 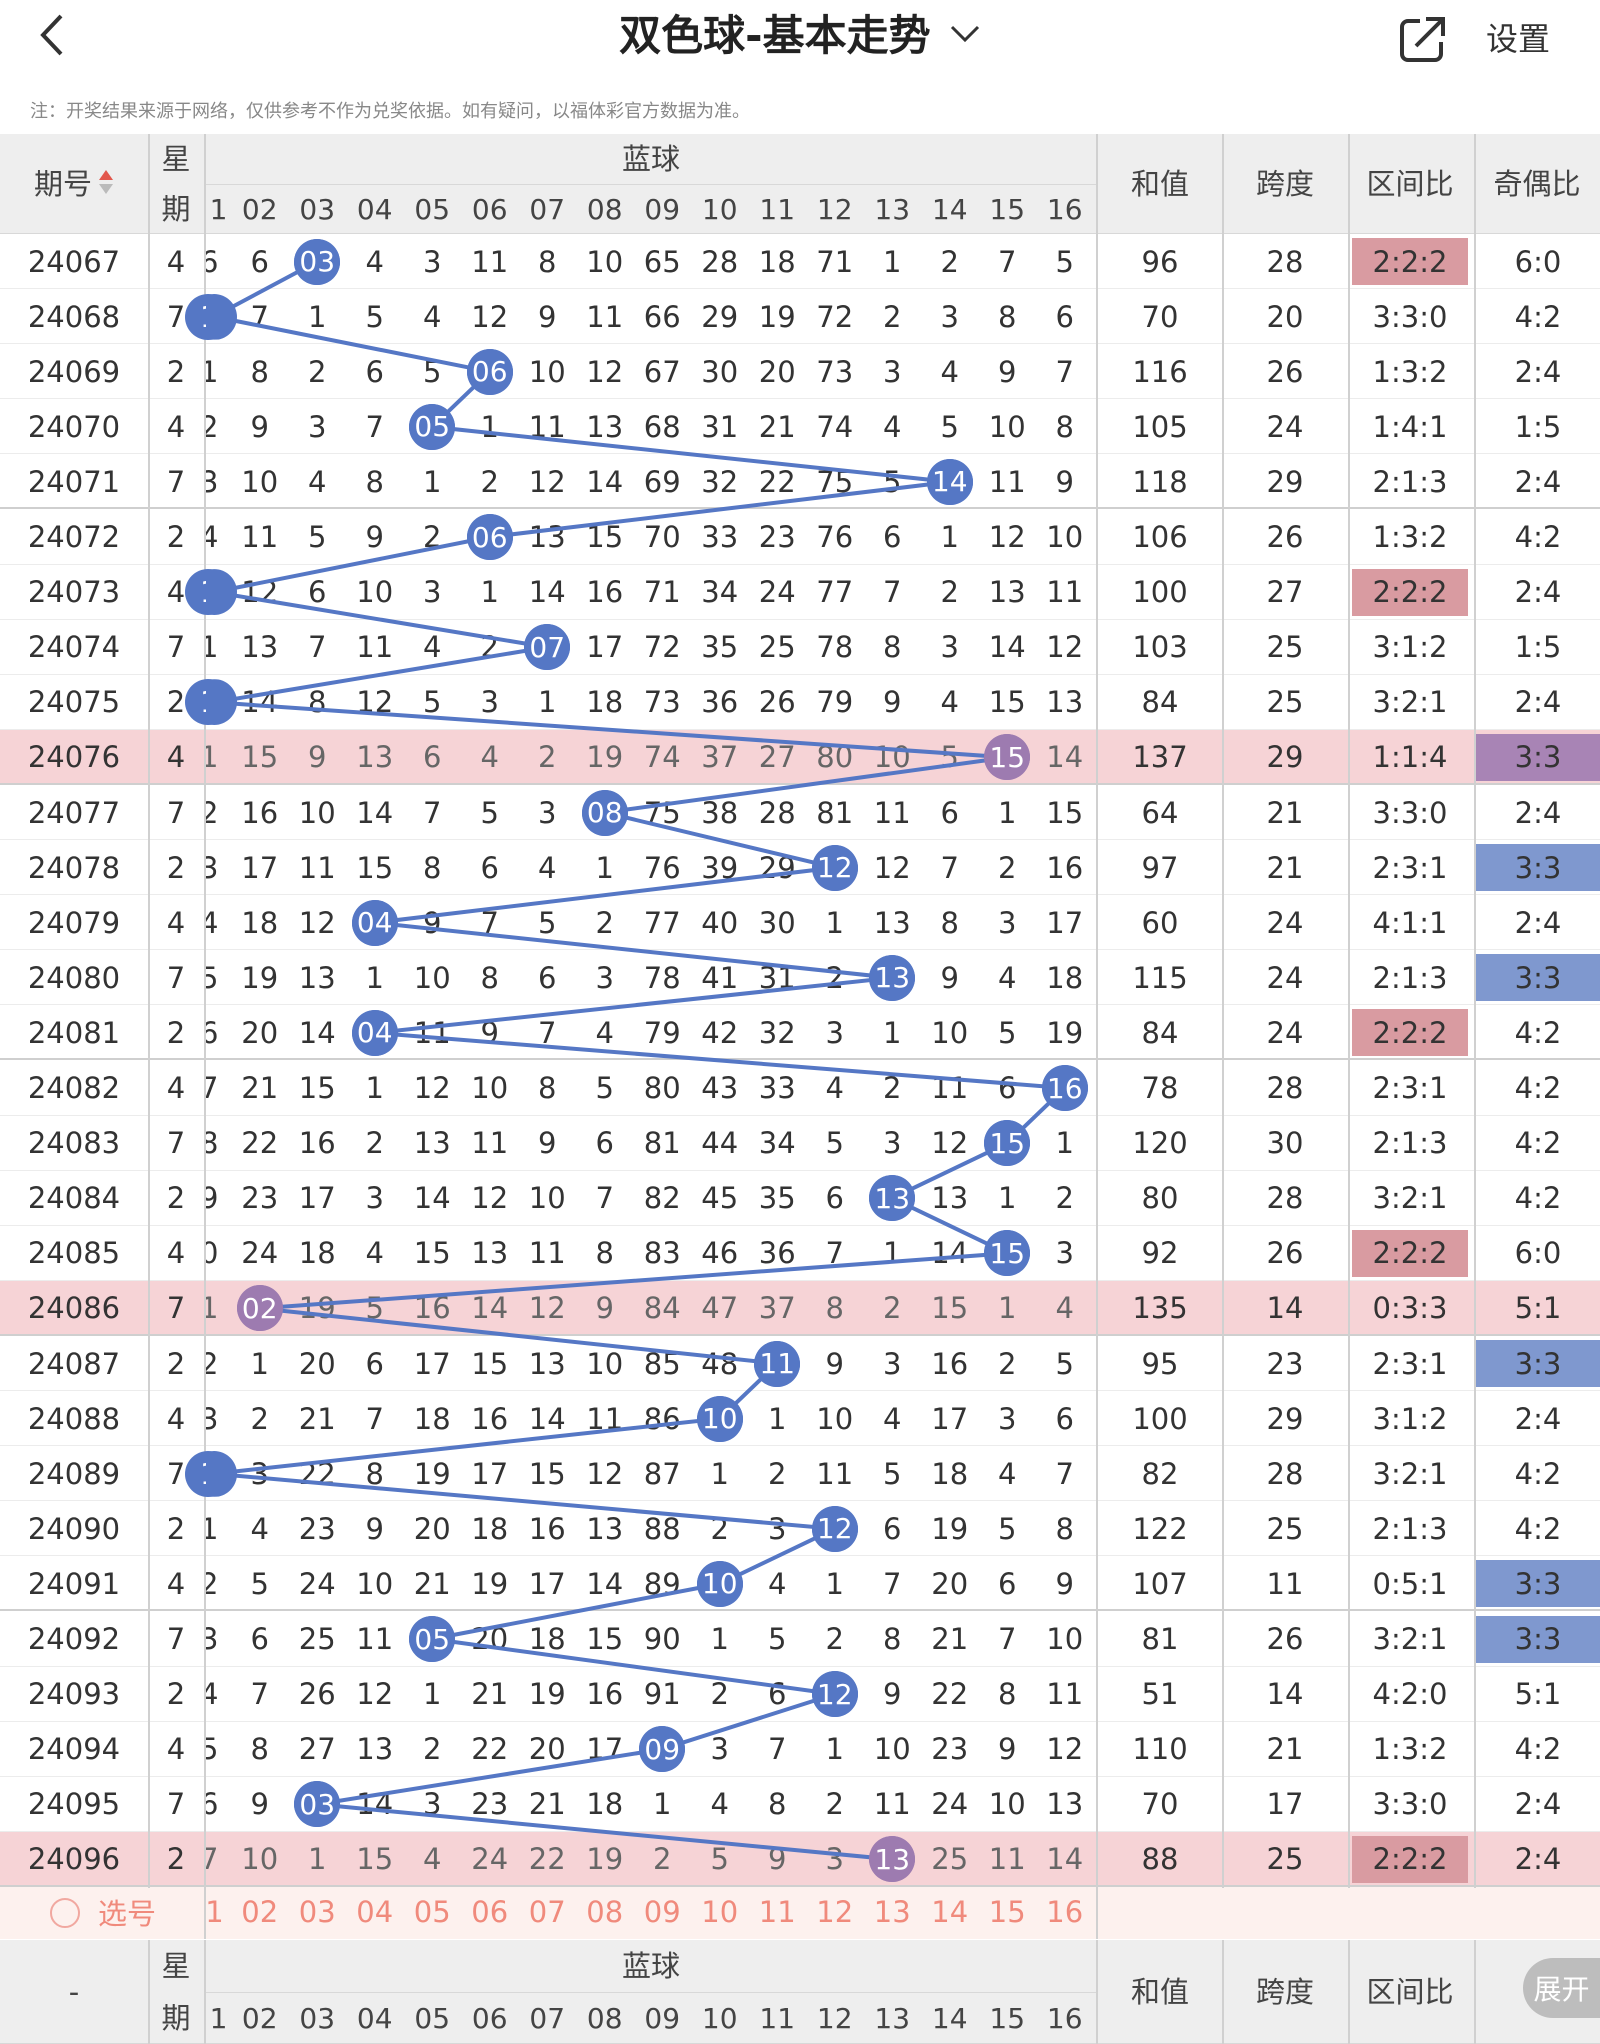 I want to click on header-blue-number: 09, so click(x=662, y=2018).